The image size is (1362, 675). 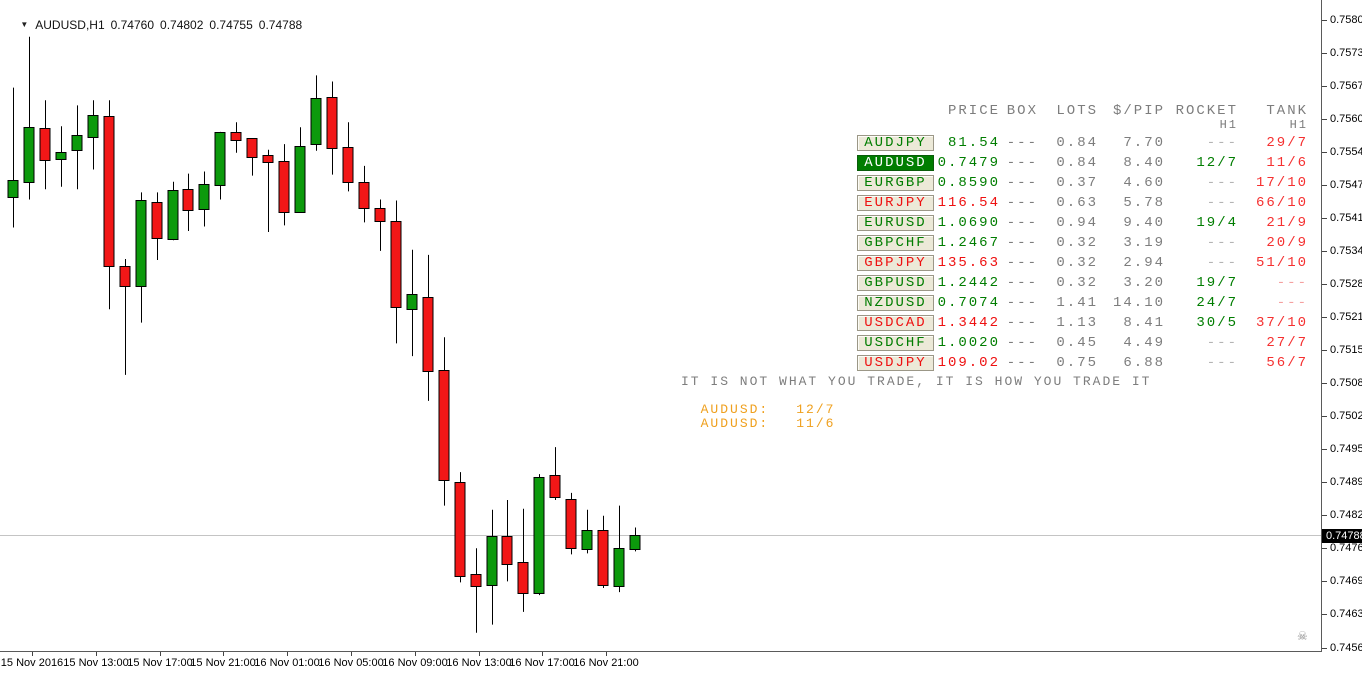 What do you see at coordinates (968, 343) in the screenshot?
I see `pair-price: 1.0020` at bounding box center [968, 343].